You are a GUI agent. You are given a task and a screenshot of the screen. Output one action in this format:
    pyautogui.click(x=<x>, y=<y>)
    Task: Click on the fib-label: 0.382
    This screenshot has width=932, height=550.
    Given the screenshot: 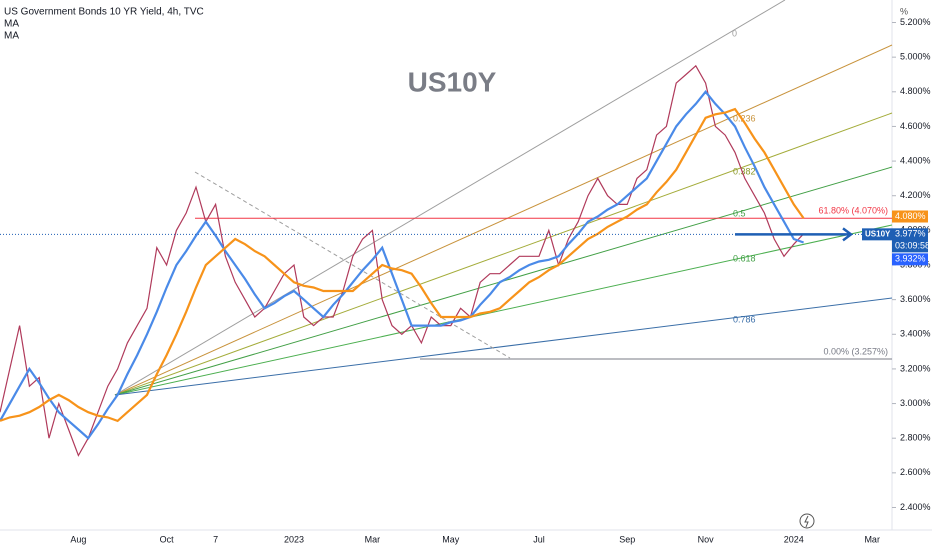 What is the action you would take?
    pyautogui.click(x=744, y=171)
    